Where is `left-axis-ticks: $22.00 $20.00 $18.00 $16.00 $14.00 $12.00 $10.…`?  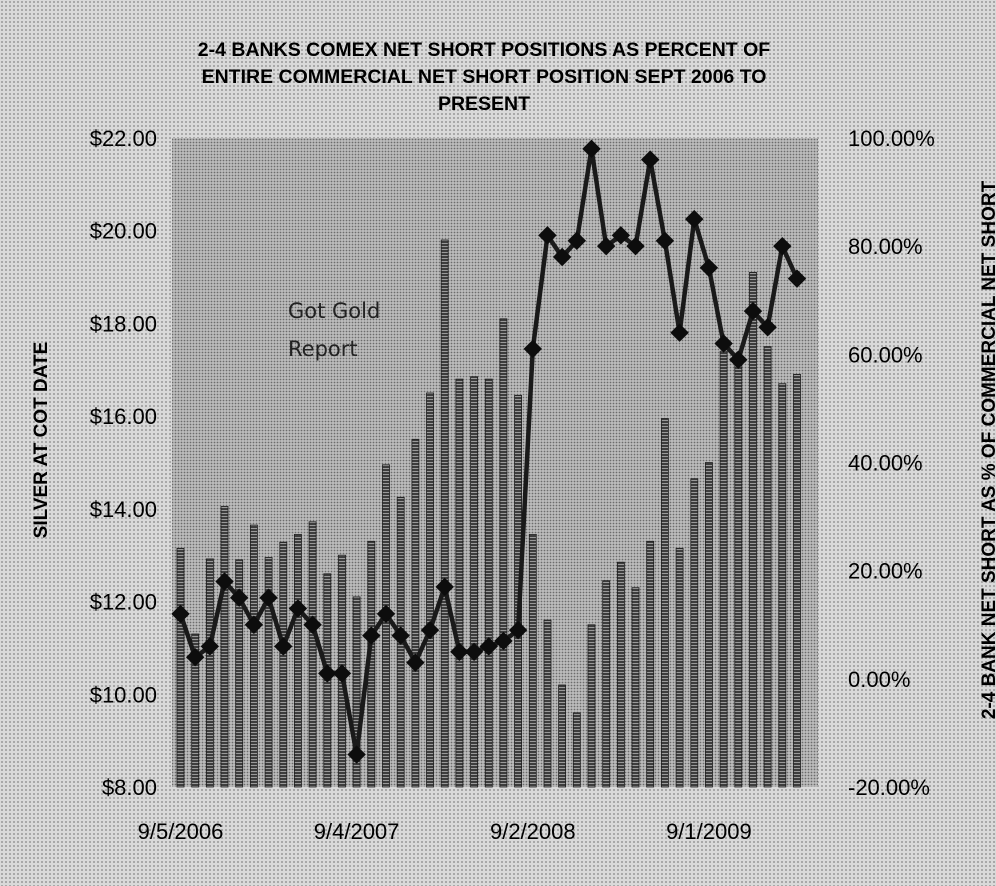 left-axis-ticks: $22.00 $20.00 $18.00 $16.00 $14.00 $12.00 $10.… is located at coordinates (123, 463).